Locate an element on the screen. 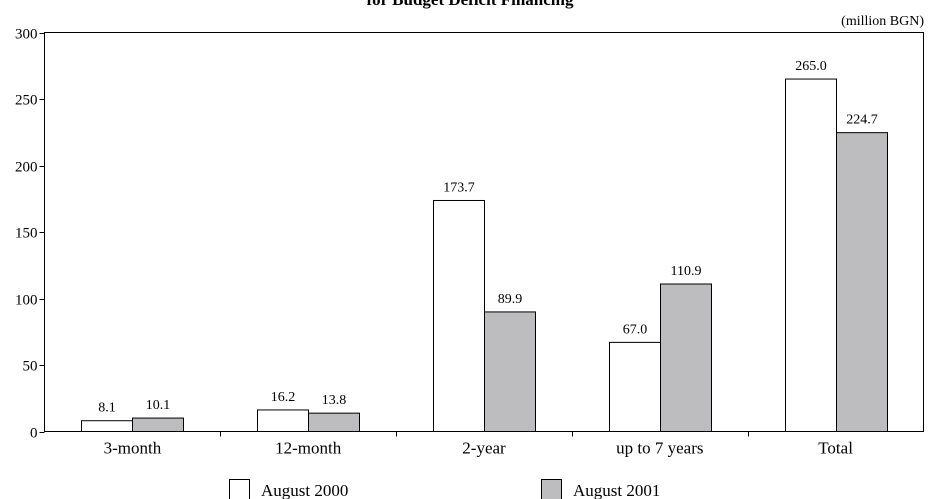  legend: August 2000 August 2001 is located at coordinates (444, 489).